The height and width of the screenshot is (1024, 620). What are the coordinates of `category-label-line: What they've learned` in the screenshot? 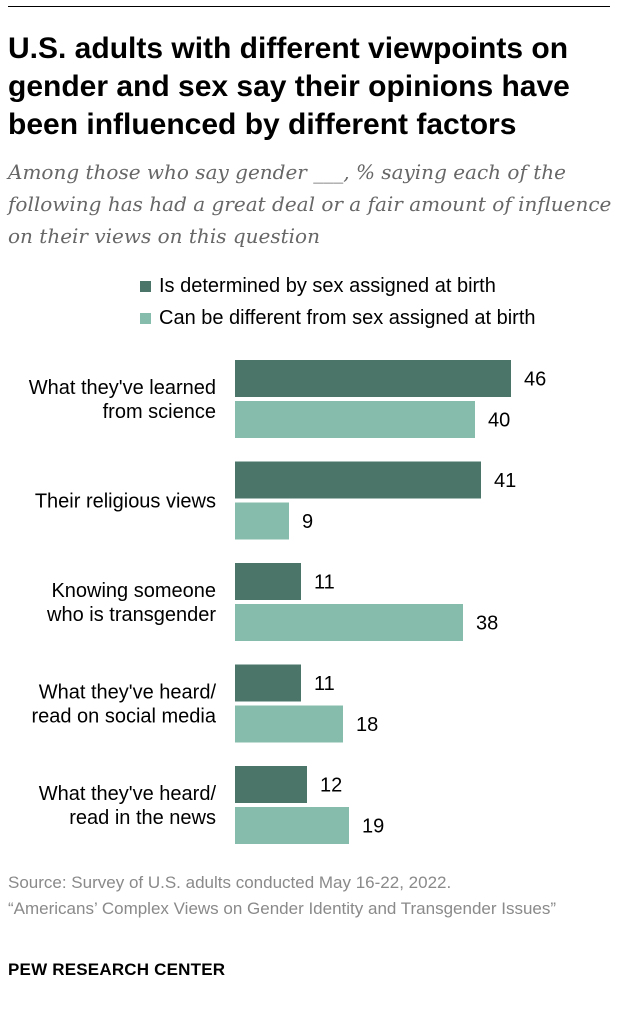 It's located at (122, 388).